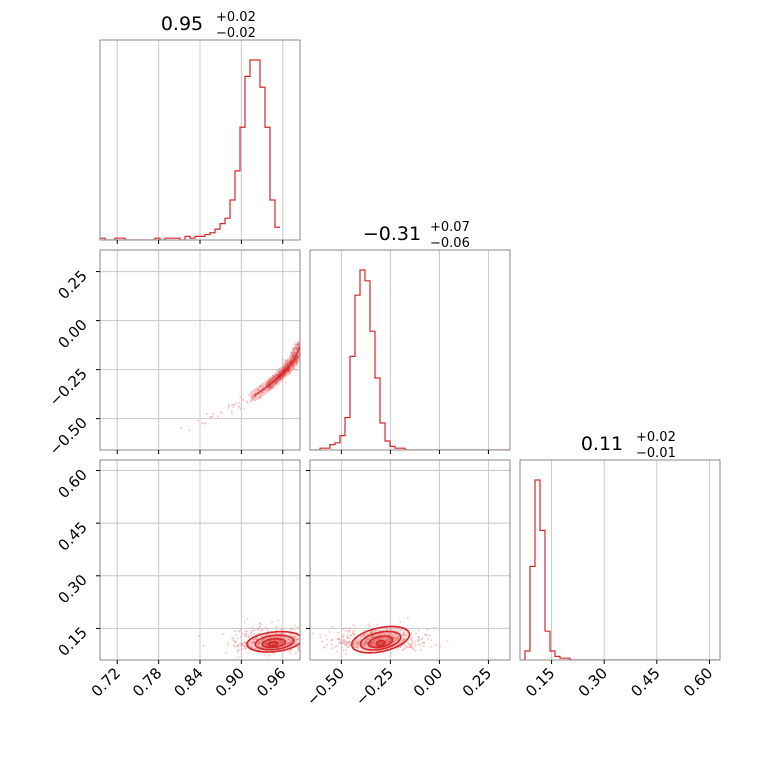 The height and width of the screenshot is (760, 760). I want to click on panel-frame, so click(620, 560).